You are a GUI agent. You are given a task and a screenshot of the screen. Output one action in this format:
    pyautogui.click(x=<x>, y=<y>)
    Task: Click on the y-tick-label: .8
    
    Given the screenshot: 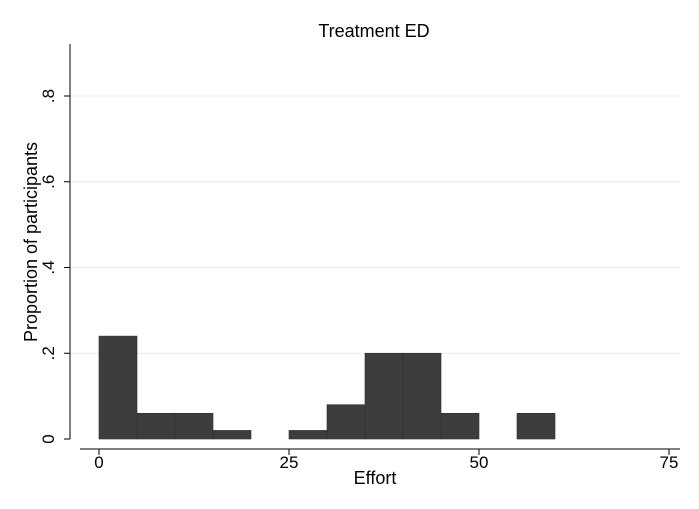 What is the action you would take?
    pyautogui.click(x=48, y=96)
    